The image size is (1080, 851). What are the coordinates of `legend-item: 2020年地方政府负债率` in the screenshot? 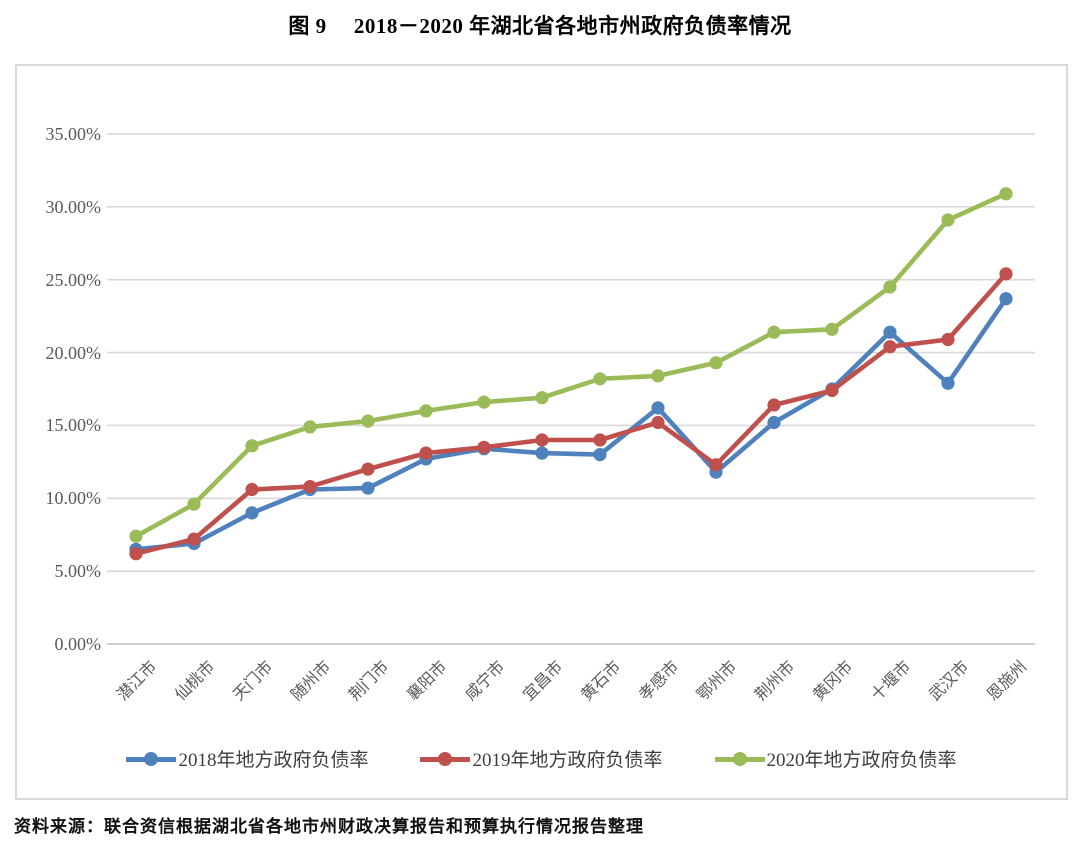 It's located at (835, 758).